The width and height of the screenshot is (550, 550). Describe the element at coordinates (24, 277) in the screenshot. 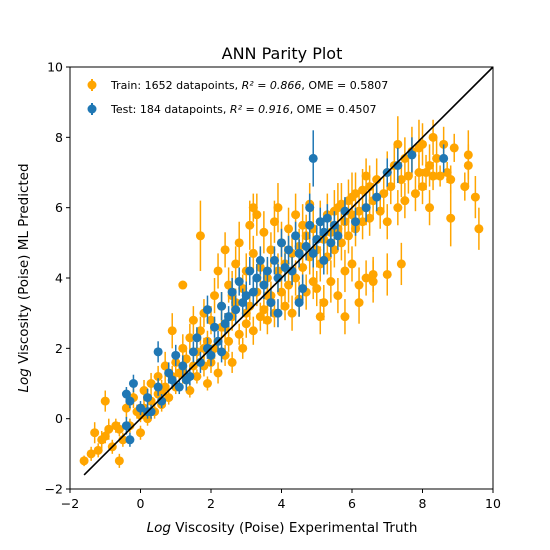

I see `y-axis-label: Log Viscosity (Poise) ML Predicted` at that location.